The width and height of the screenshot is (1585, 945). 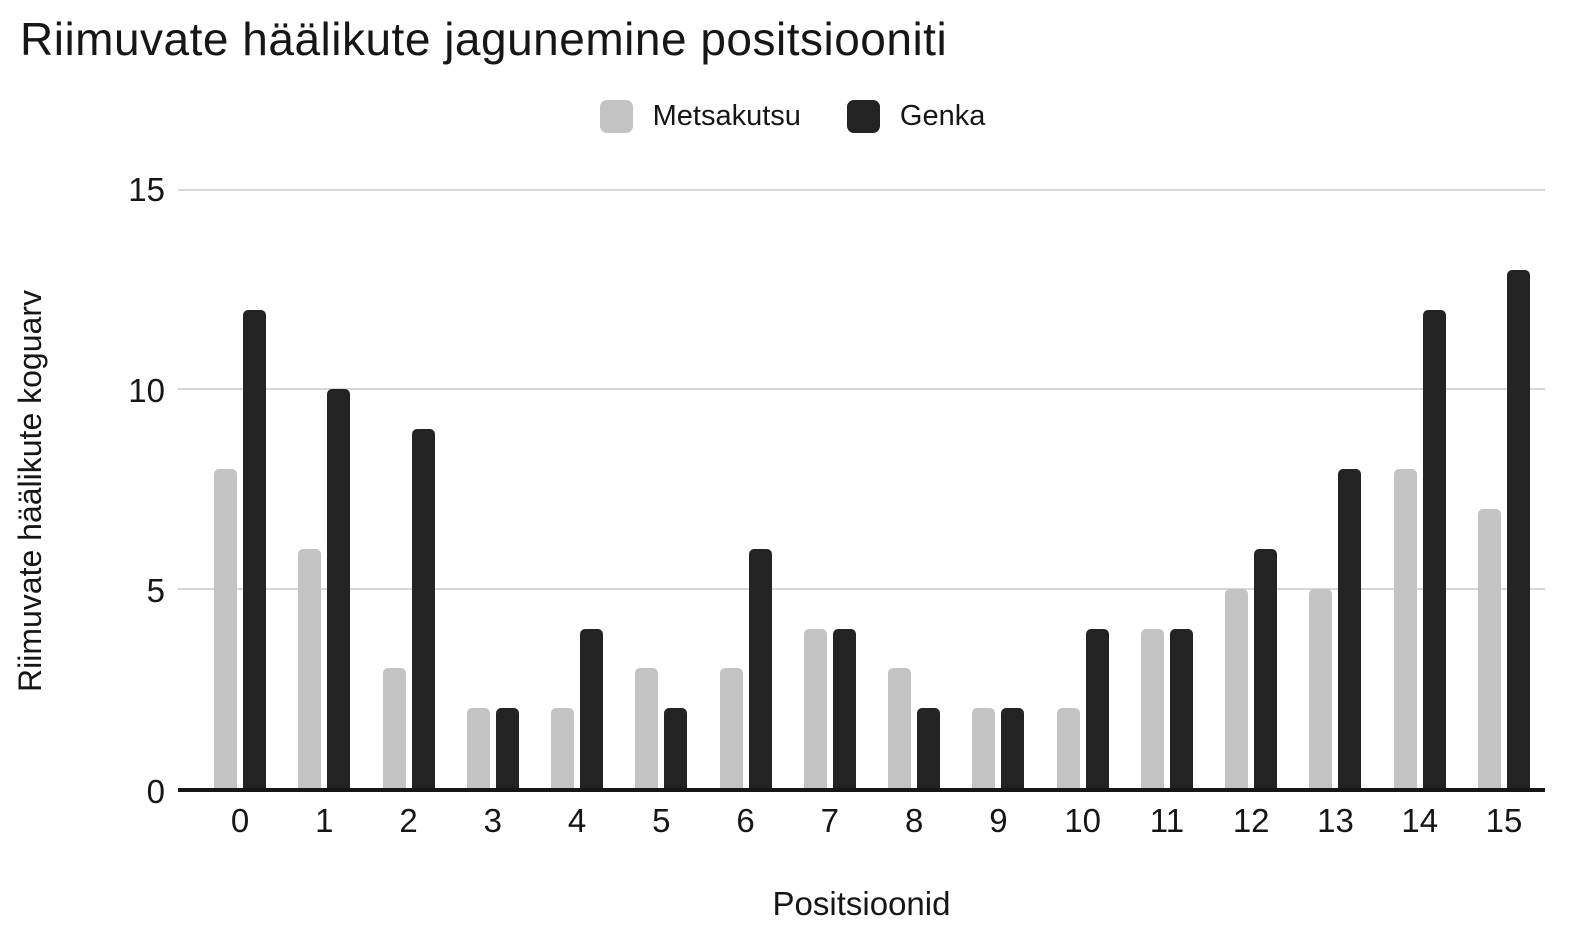 I want to click on legend-label-metsakutsu: Metsakutsu, so click(x=726, y=116).